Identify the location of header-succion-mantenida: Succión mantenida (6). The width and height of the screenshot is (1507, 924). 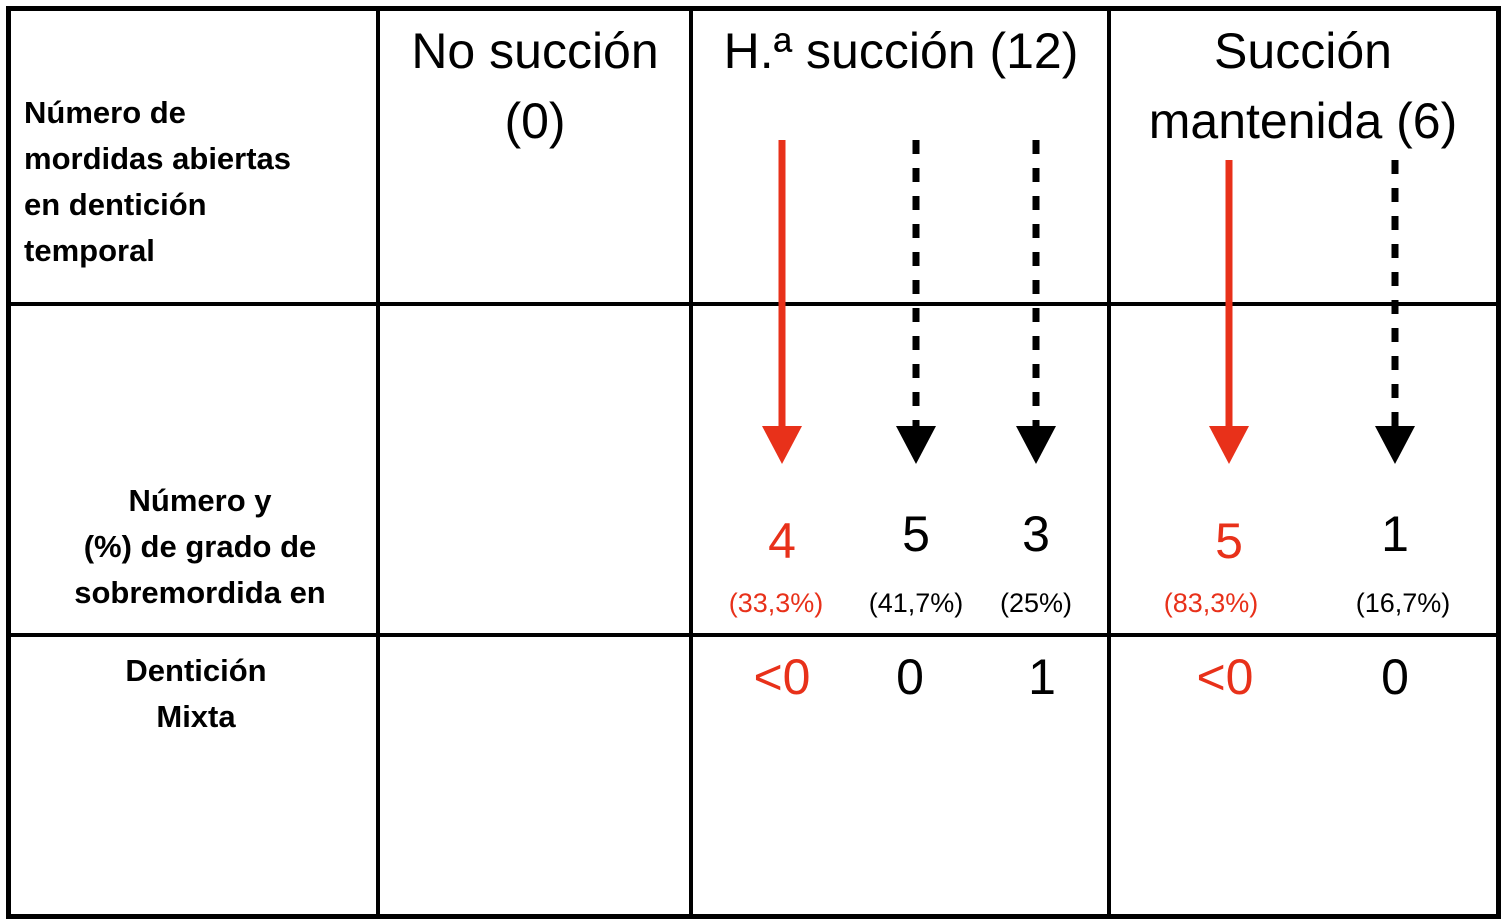
(1303, 86).